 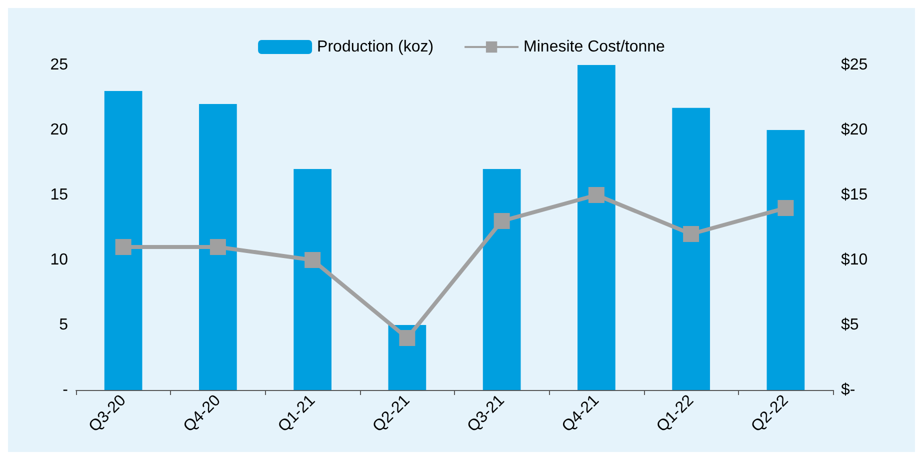 What do you see at coordinates (854, 260) in the screenshot?
I see `y2-tick-label: $10` at bounding box center [854, 260].